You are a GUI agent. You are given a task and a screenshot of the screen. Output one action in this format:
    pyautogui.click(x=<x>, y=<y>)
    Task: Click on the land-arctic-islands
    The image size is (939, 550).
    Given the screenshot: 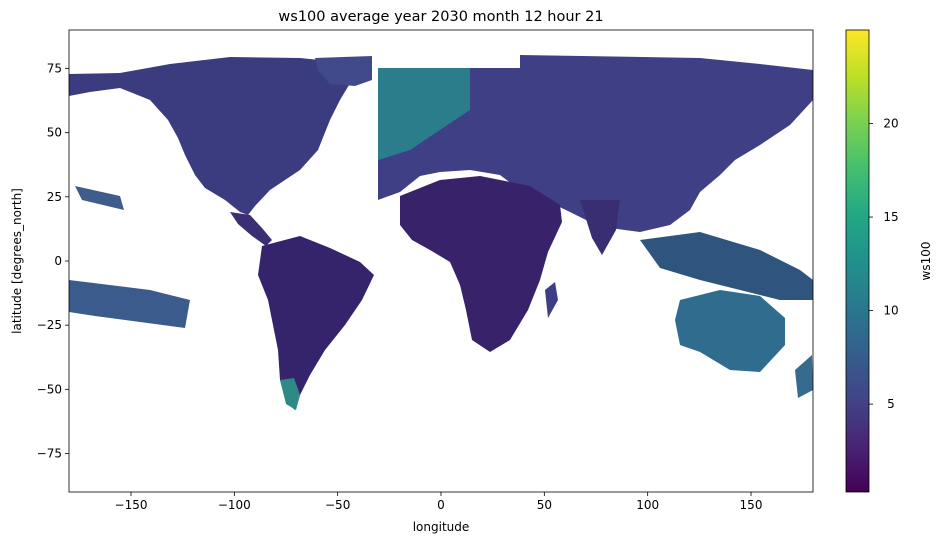 What is the action you would take?
    pyautogui.click(x=343, y=71)
    